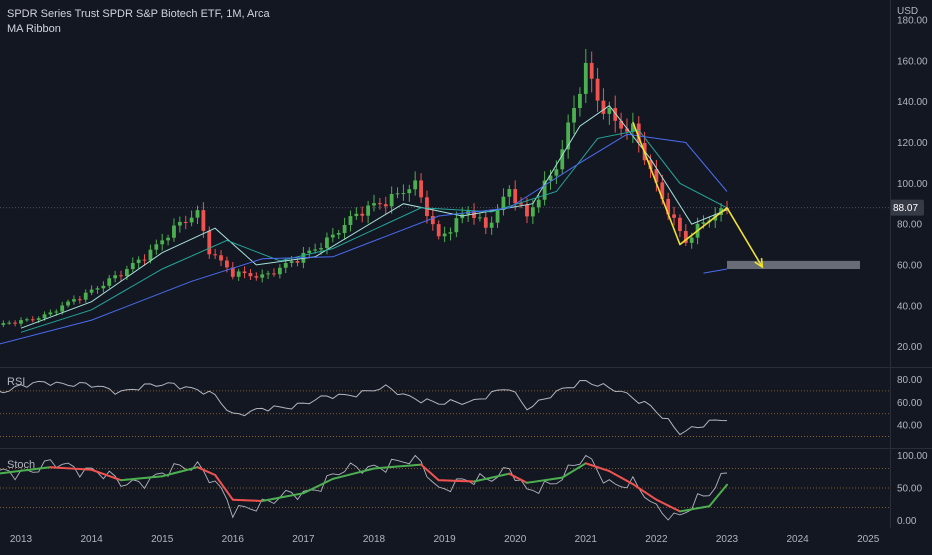 The width and height of the screenshot is (932, 555). What do you see at coordinates (909, 265) in the screenshot?
I see `price-tick-label: 60.00` at bounding box center [909, 265].